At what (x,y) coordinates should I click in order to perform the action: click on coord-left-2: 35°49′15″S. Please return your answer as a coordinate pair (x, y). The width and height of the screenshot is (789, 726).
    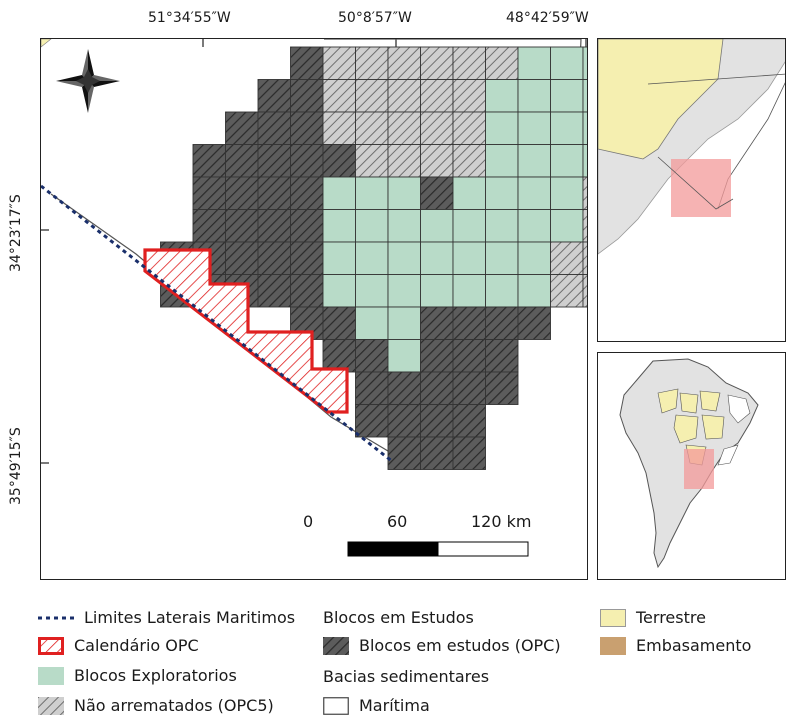
    Looking at the image, I should click on (16, 466).